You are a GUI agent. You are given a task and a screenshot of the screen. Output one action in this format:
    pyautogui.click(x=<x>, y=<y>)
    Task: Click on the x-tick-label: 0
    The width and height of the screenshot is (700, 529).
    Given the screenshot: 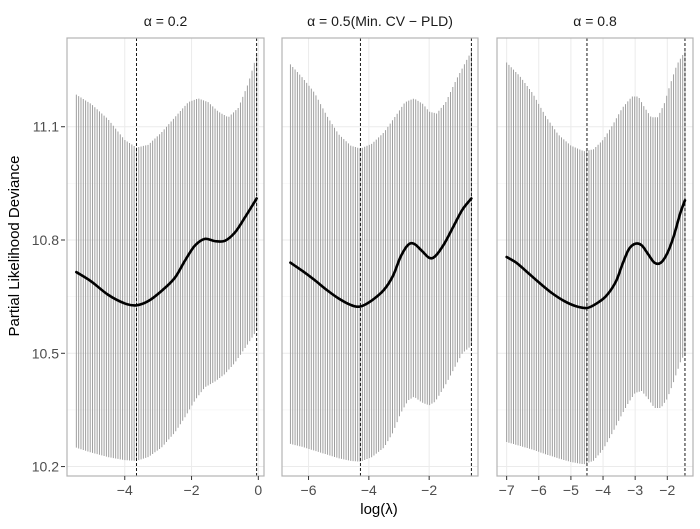 What is the action you would take?
    pyautogui.click(x=258, y=490)
    